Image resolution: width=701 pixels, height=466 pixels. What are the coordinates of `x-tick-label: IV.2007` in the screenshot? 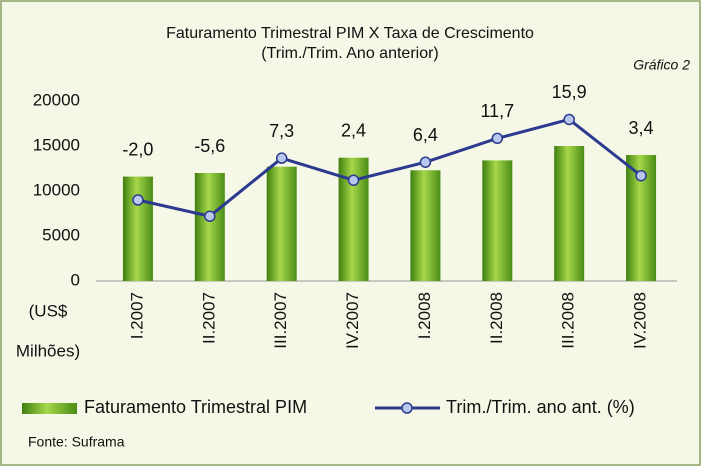 It's located at (352, 320).